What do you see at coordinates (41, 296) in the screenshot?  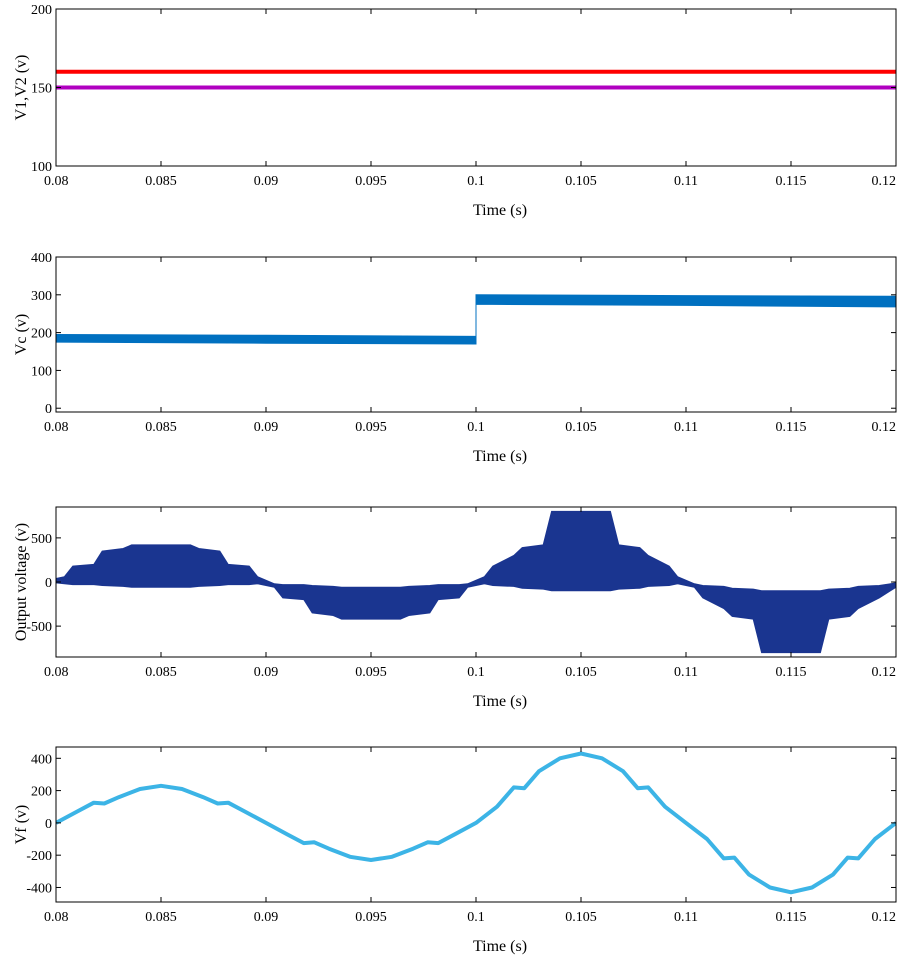 I see `y-tick-label: 300` at bounding box center [41, 296].